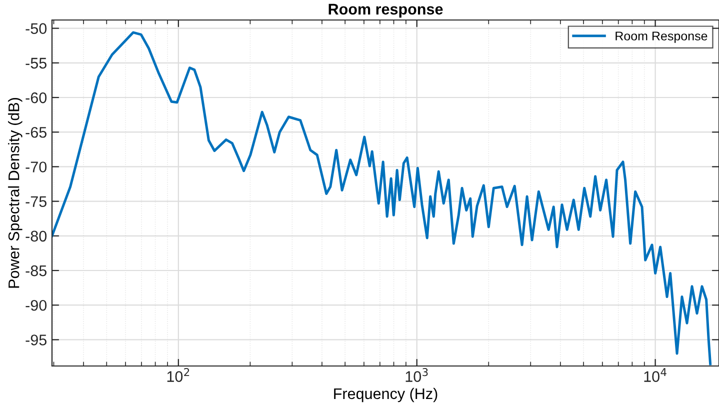 The height and width of the screenshot is (415, 719). Describe the element at coordinates (36, 305) in the screenshot. I see `y-tick-label: -90` at that location.